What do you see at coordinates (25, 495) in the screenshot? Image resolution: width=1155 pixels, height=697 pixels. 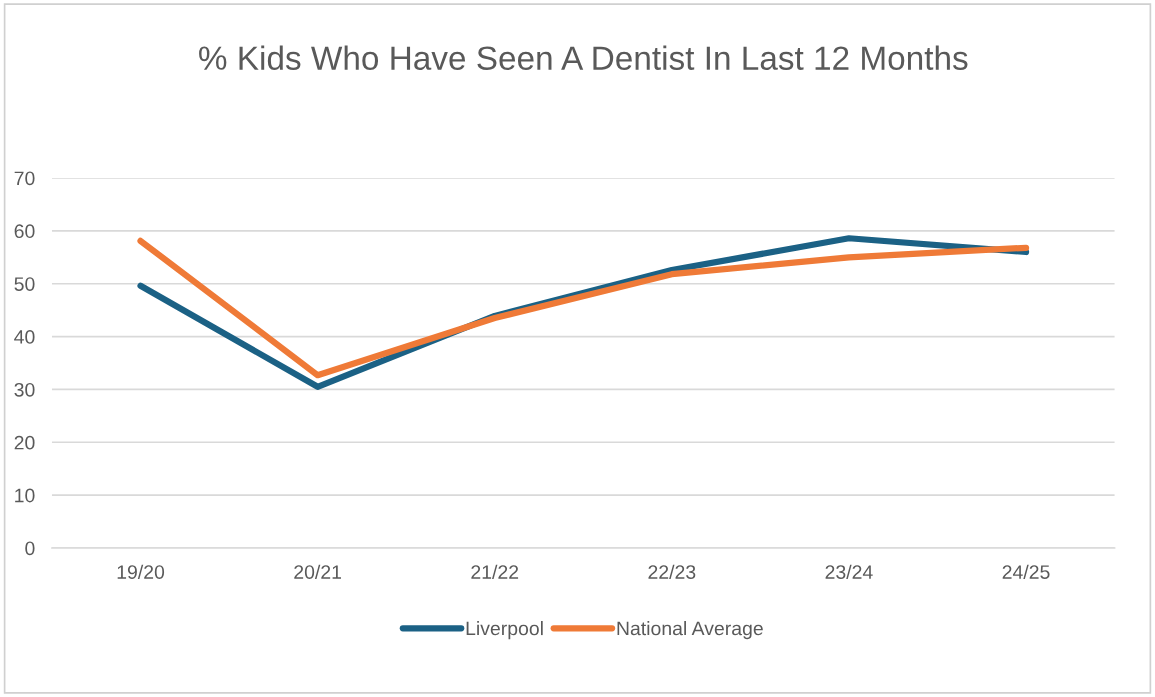 I see `y-tick-label: 10` at bounding box center [25, 495].